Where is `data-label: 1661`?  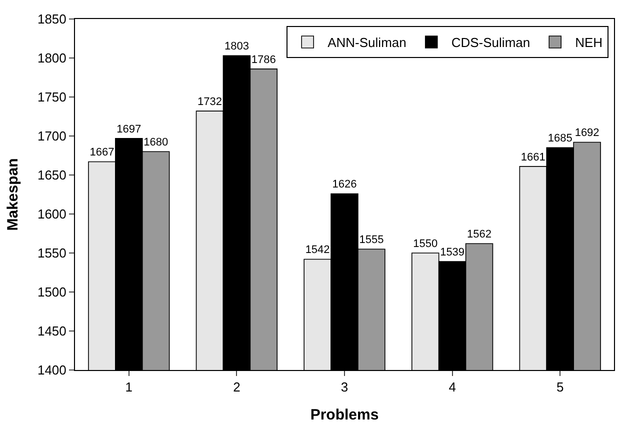
data-label: 1661 is located at coordinates (533, 157).